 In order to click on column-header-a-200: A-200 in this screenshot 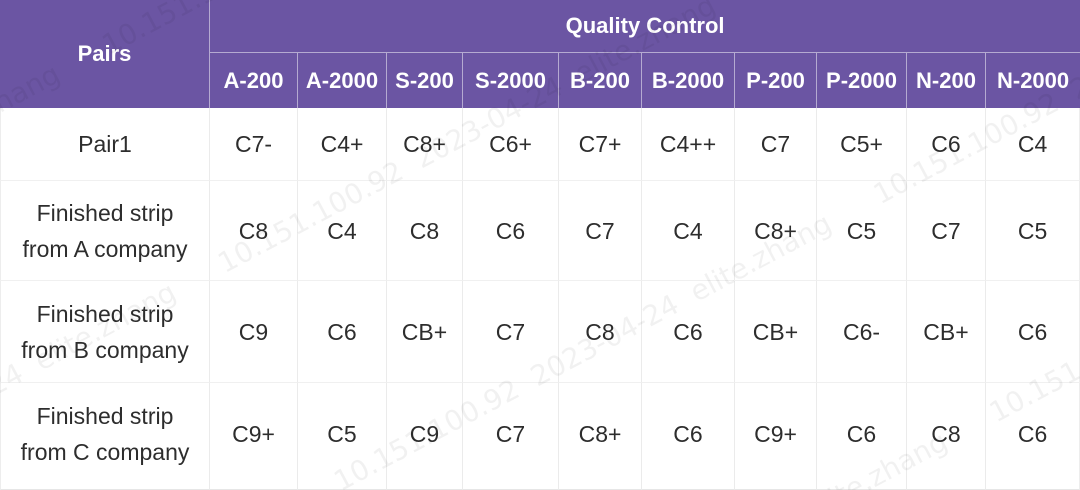, I will do `click(254, 80)`.